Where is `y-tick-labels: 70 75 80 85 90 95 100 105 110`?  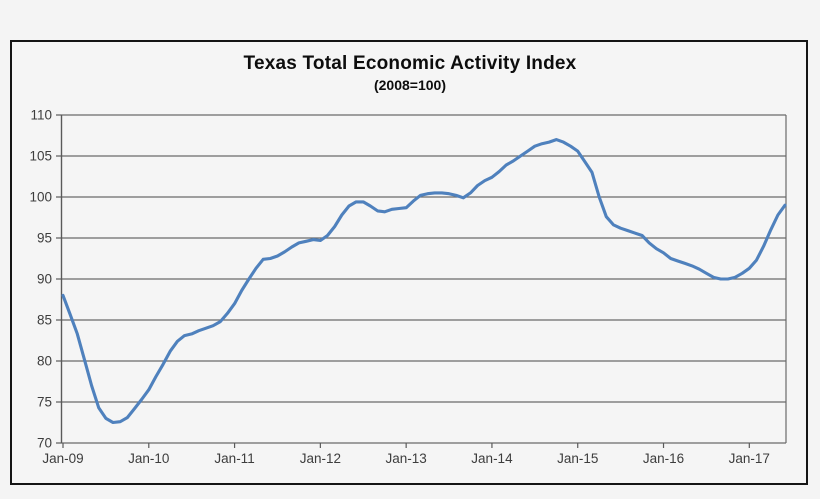
y-tick-labels: 70 75 80 85 90 95 100 105 110 is located at coordinates (40, 279).